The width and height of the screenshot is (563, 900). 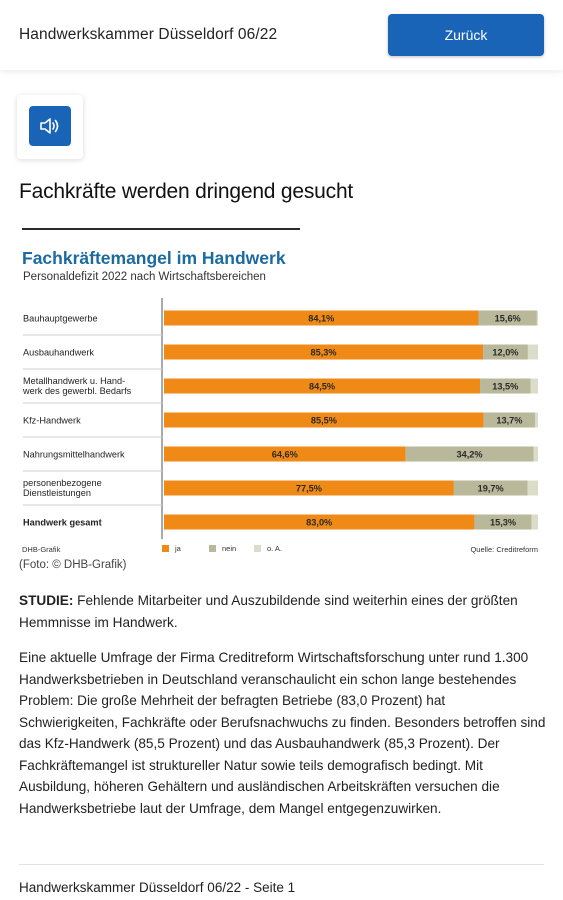 What do you see at coordinates (154, 258) in the screenshot?
I see `chart-title: Fachkräftemangel im Handwerk` at bounding box center [154, 258].